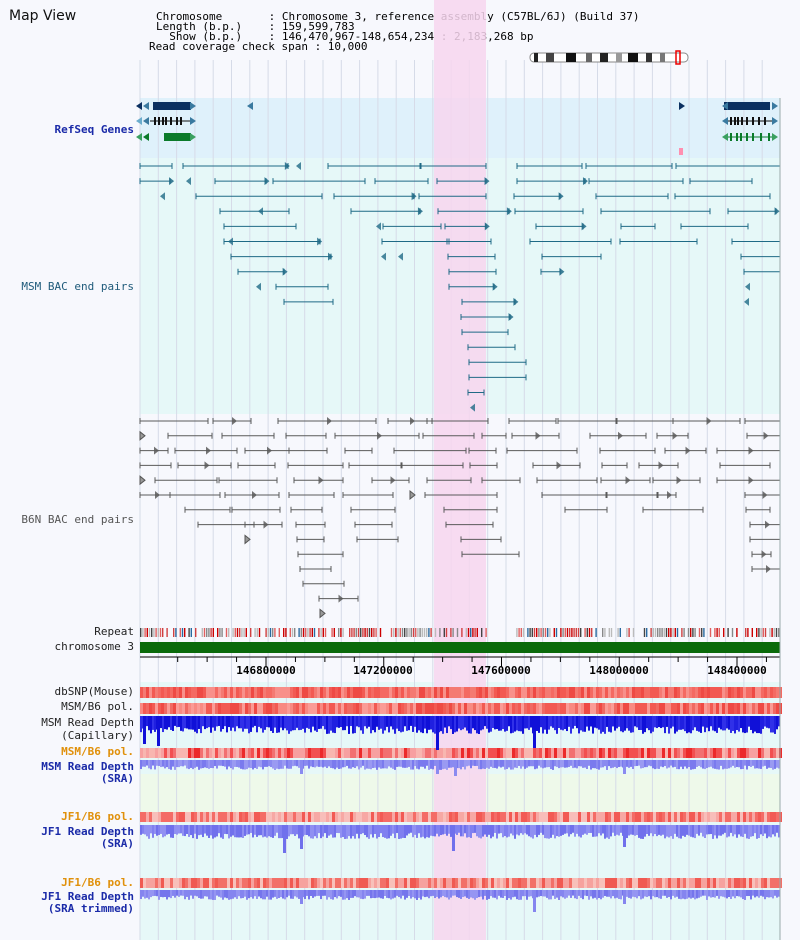 Image resolution: width=800 pixels, height=940 pixels. What do you see at coordinates (94, 129) in the screenshot?
I see `refseq-genes-label: RefSeq Genes` at bounding box center [94, 129].